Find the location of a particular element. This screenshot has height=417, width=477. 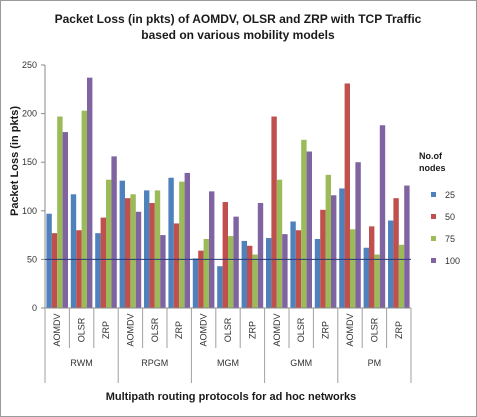

y-tick-label: 150 is located at coordinates (29, 162).